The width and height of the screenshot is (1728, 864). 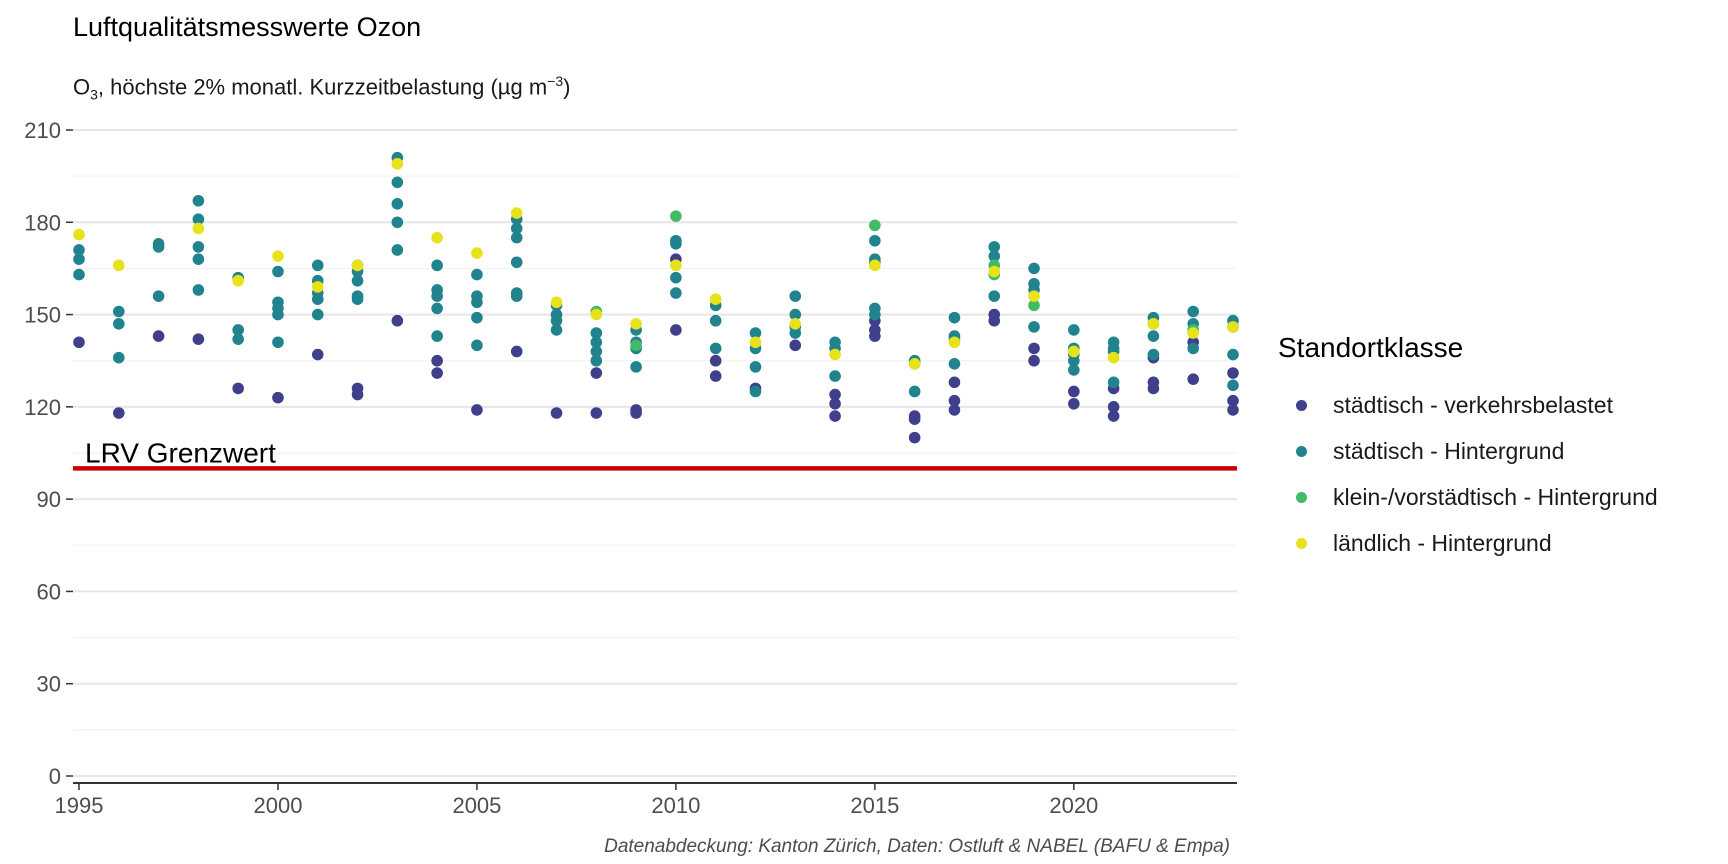 I want to click on y-tick-label: 120, so click(x=42, y=407).